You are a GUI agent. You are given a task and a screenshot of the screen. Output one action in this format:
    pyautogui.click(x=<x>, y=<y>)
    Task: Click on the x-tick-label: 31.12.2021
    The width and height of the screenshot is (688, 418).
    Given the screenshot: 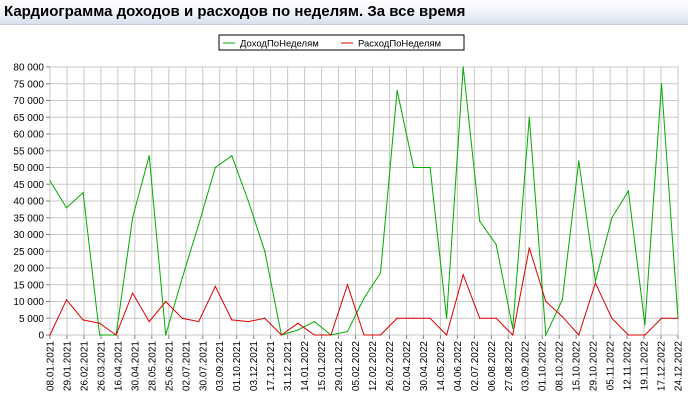 What is the action you would take?
    pyautogui.click(x=288, y=366)
    